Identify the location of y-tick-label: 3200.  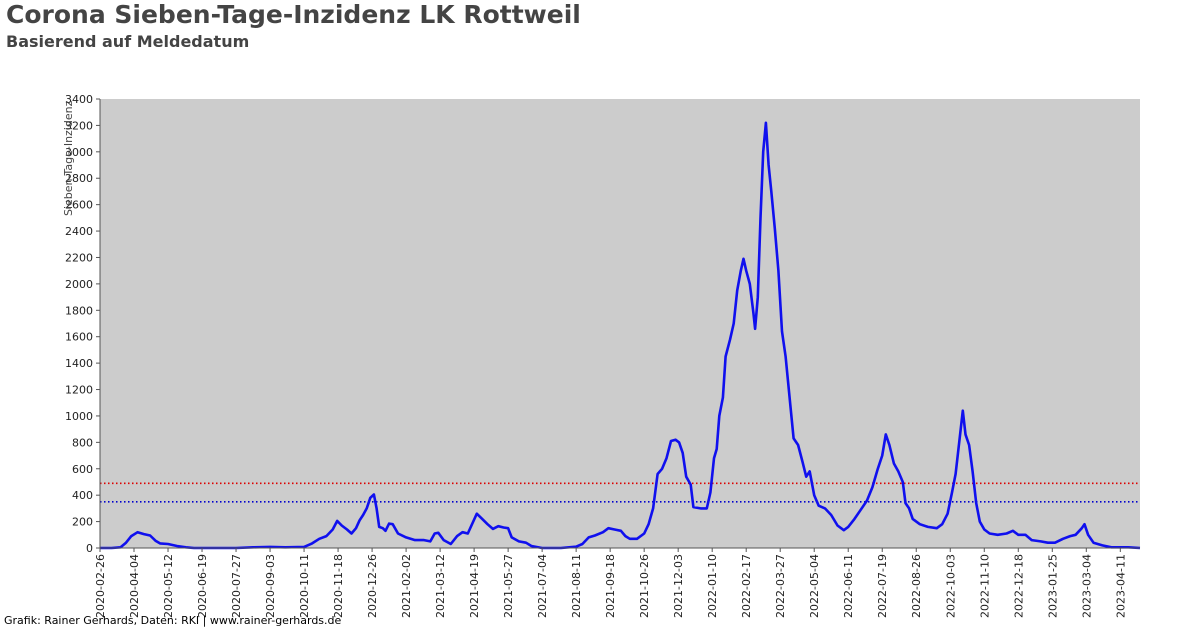
(79, 125).